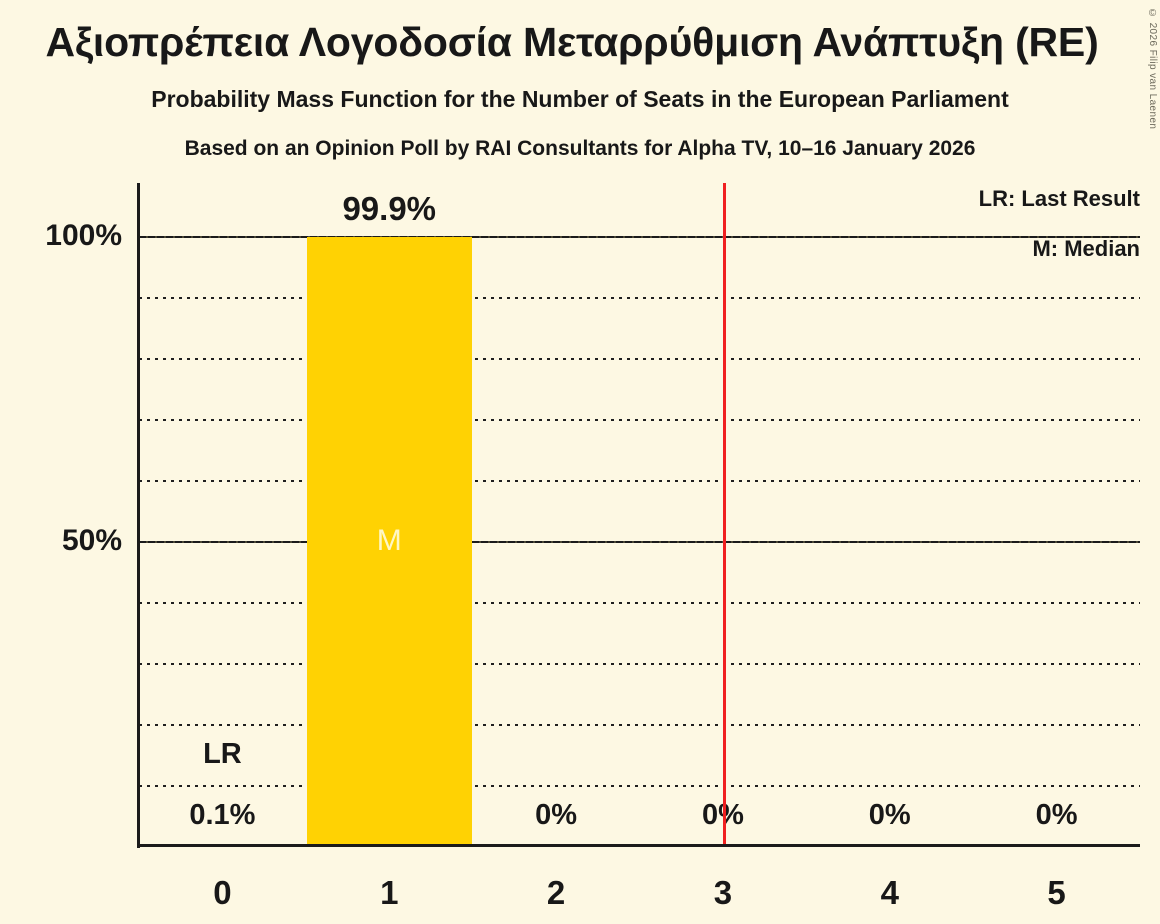 This screenshot has height=924, width=1160. Describe the element at coordinates (222, 892) in the screenshot. I see `x-axis-tick-label: 0` at that location.